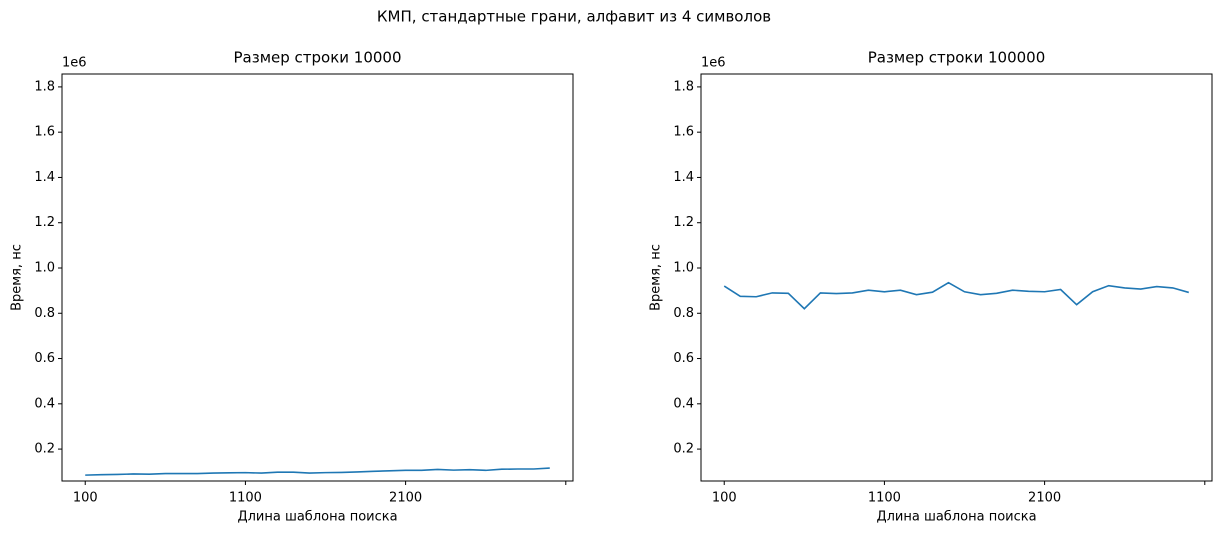 Image resolution: width=1223 pixels, height=533 pixels. I want to click on subplot-title: Размер строки 10000, so click(317, 58).